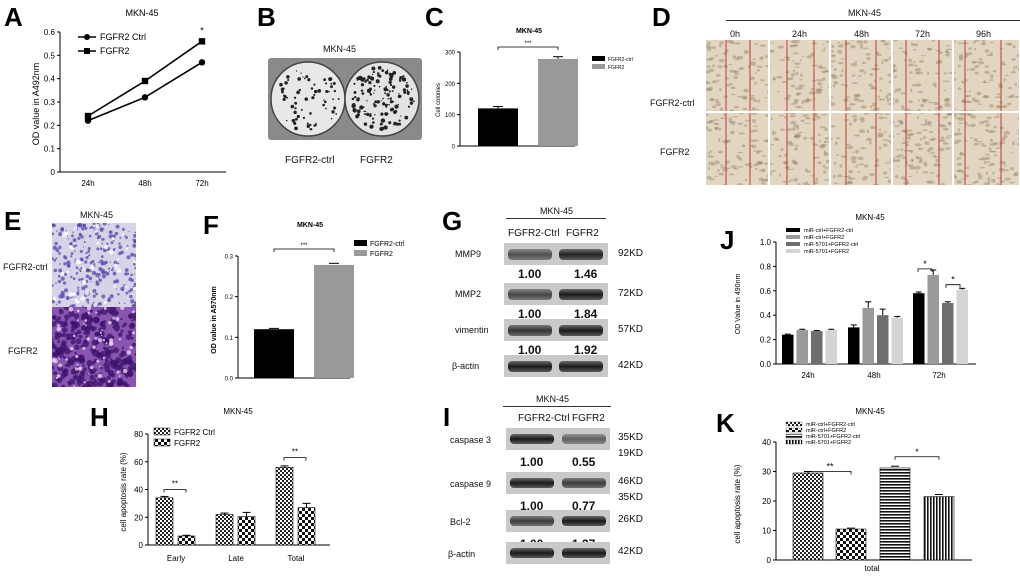 The image size is (1020, 576). I want to click on panel-d-time-label: 96h, so click(984, 34).